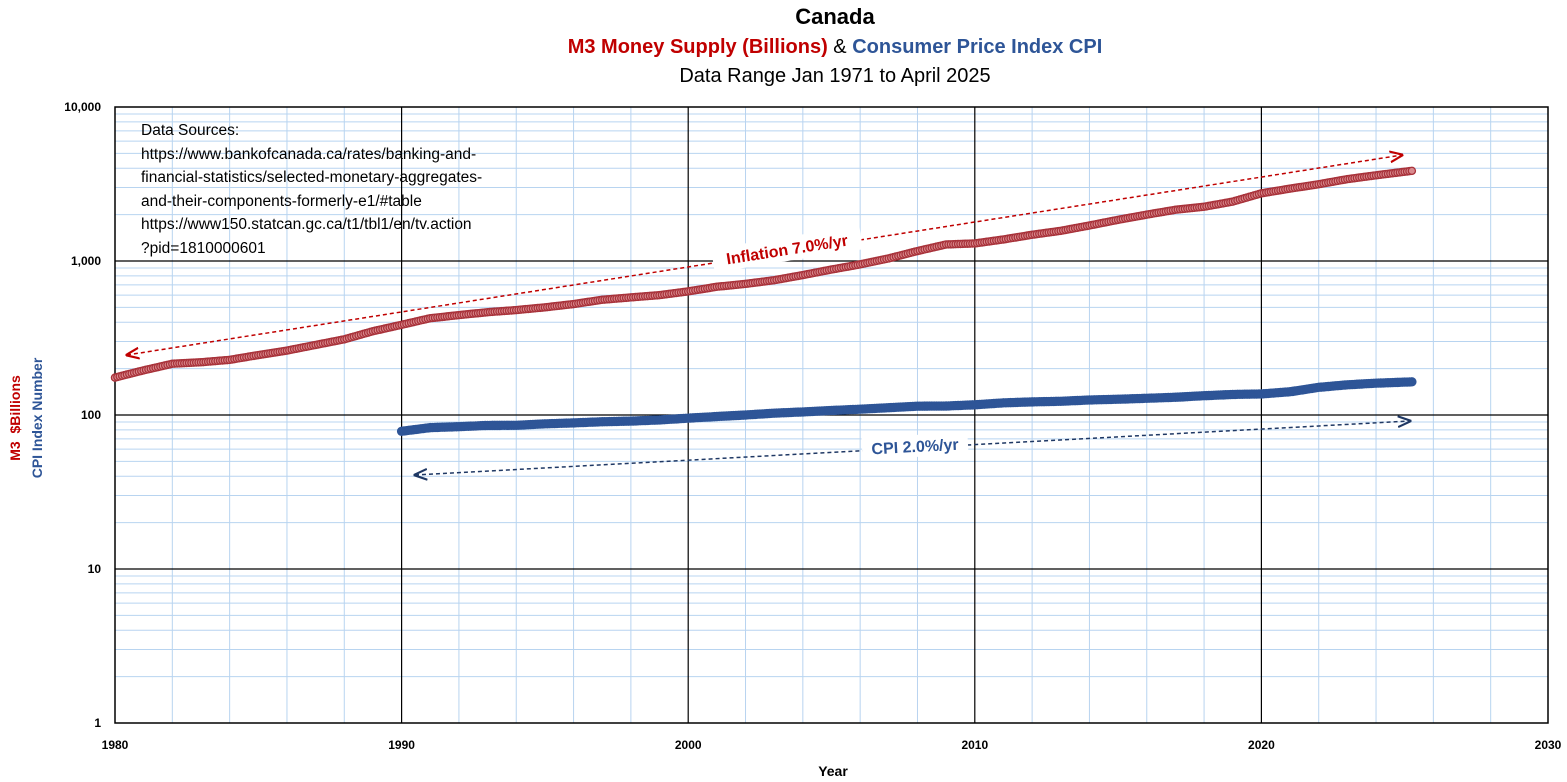  Describe the element at coordinates (834, 76) in the screenshot. I see `data-range-label: Data Range Jan 1971 to April 2025` at that location.